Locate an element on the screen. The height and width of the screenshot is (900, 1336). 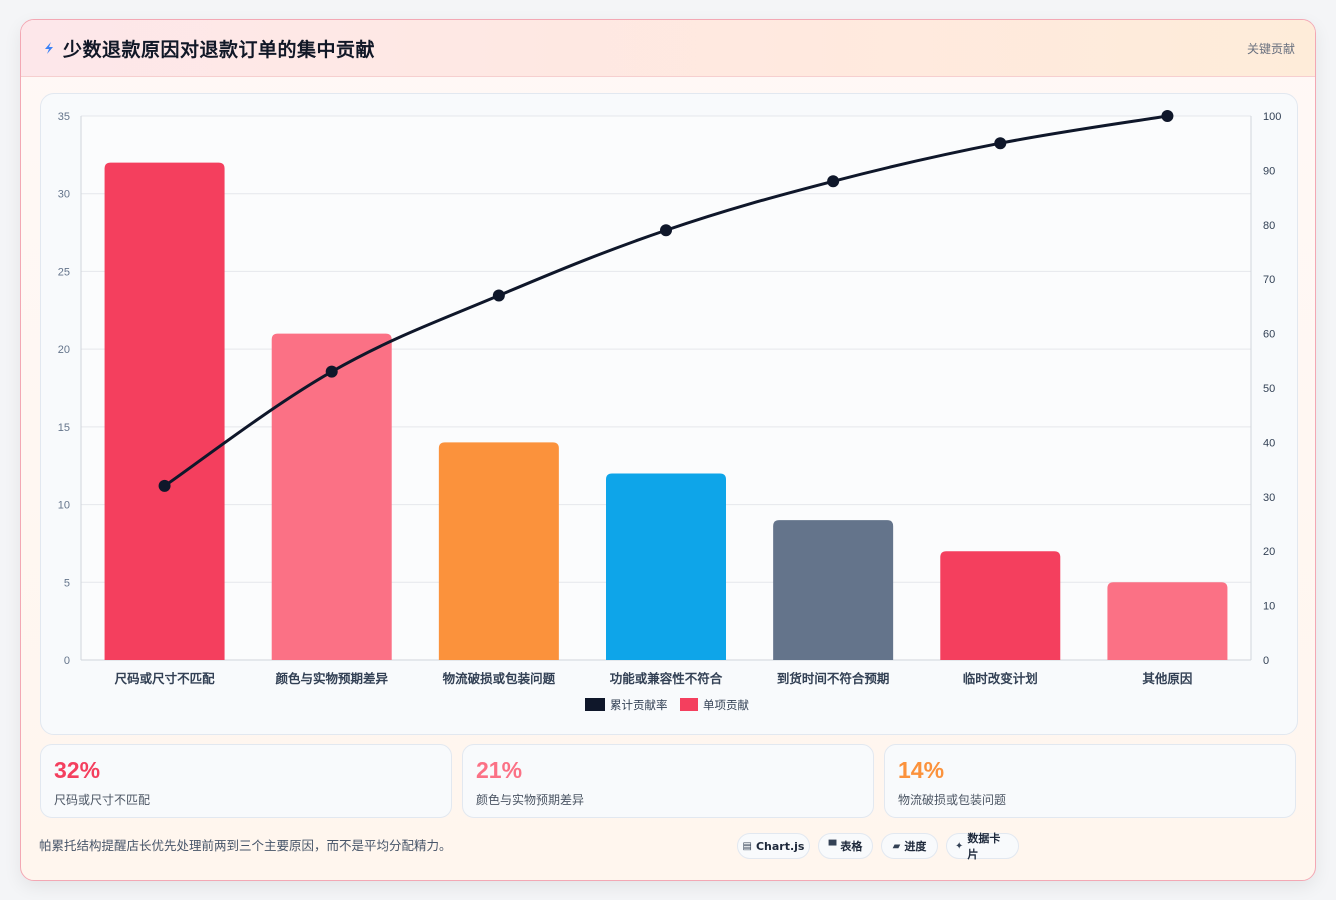
chip-label: 数据卡片 is located at coordinates (984, 846).